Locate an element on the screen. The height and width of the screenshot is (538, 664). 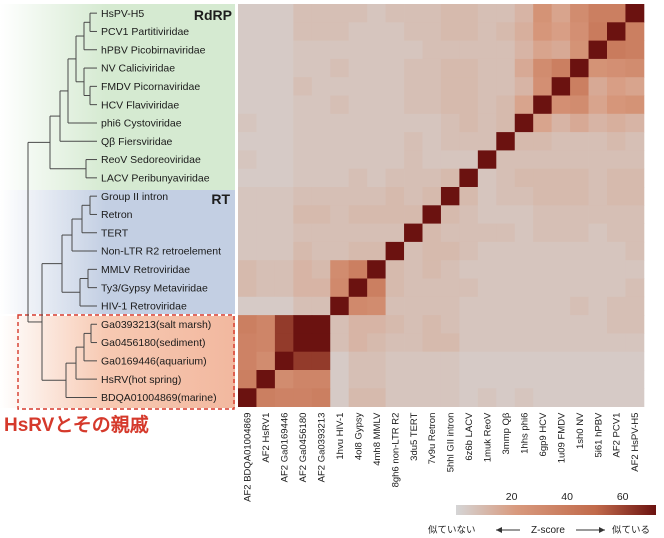
colorbar-title: Z-score is located at coordinates (548, 530).